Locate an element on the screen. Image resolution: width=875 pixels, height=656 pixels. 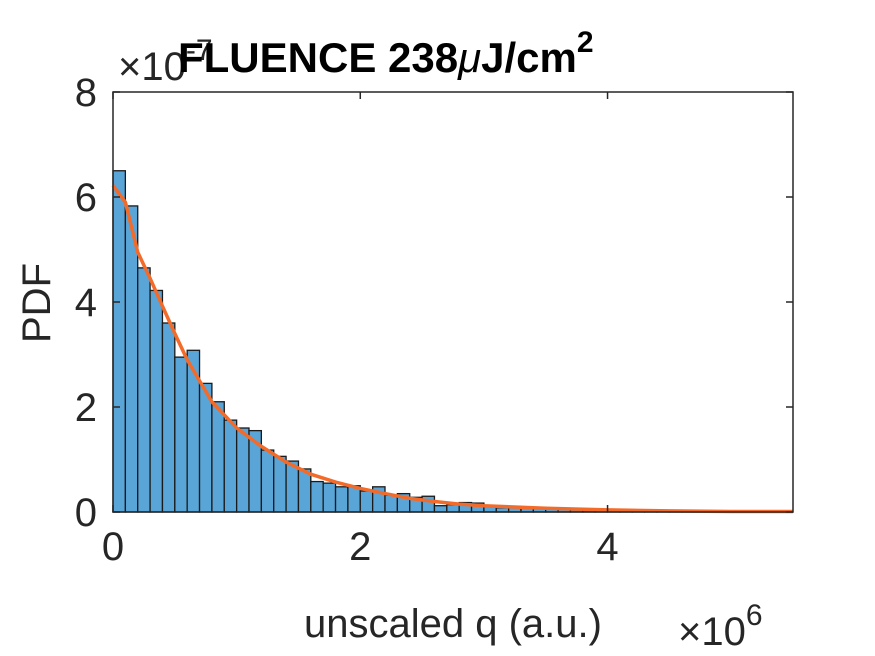
x-tick-label: 2 is located at coordinates (360, 547).